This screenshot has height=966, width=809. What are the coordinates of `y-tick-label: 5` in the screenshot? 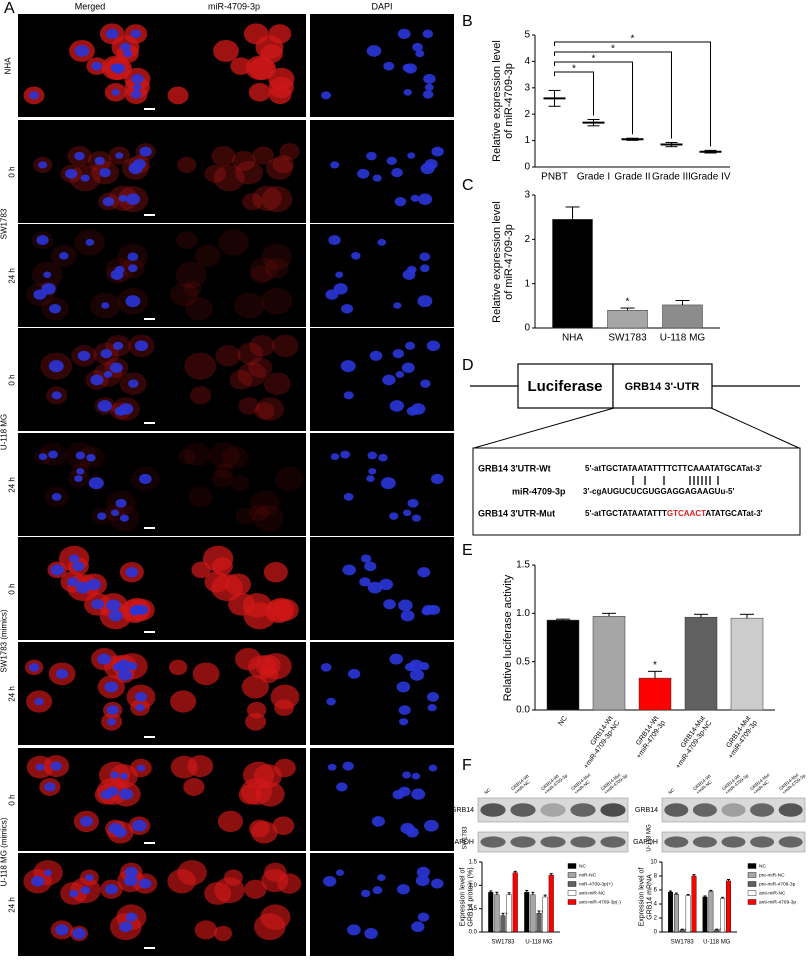 It's located at (527, 35).